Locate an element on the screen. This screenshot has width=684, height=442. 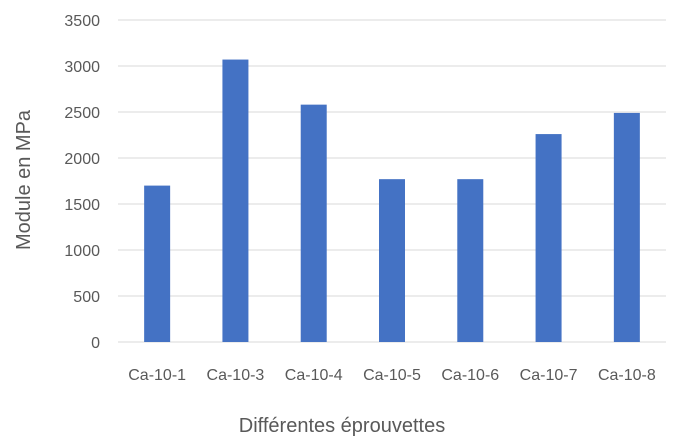
x-tick-label: Ca-10-7 is located at coordinates (549, 375).